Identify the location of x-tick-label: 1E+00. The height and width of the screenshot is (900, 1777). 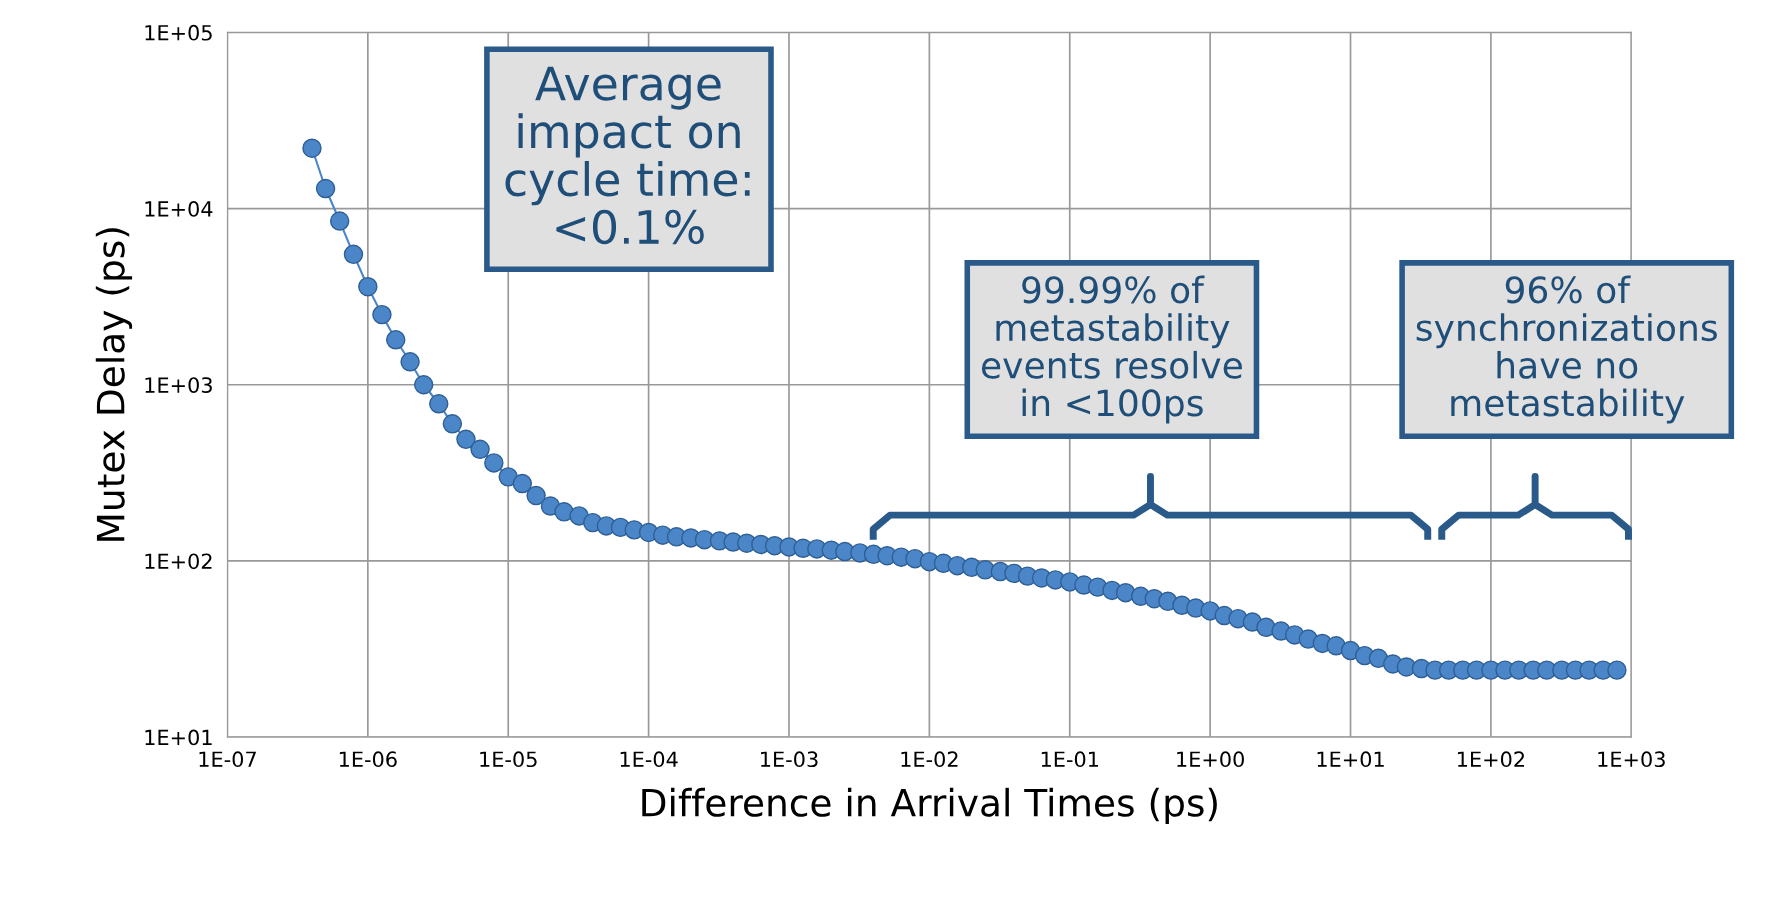
(1210, 759).